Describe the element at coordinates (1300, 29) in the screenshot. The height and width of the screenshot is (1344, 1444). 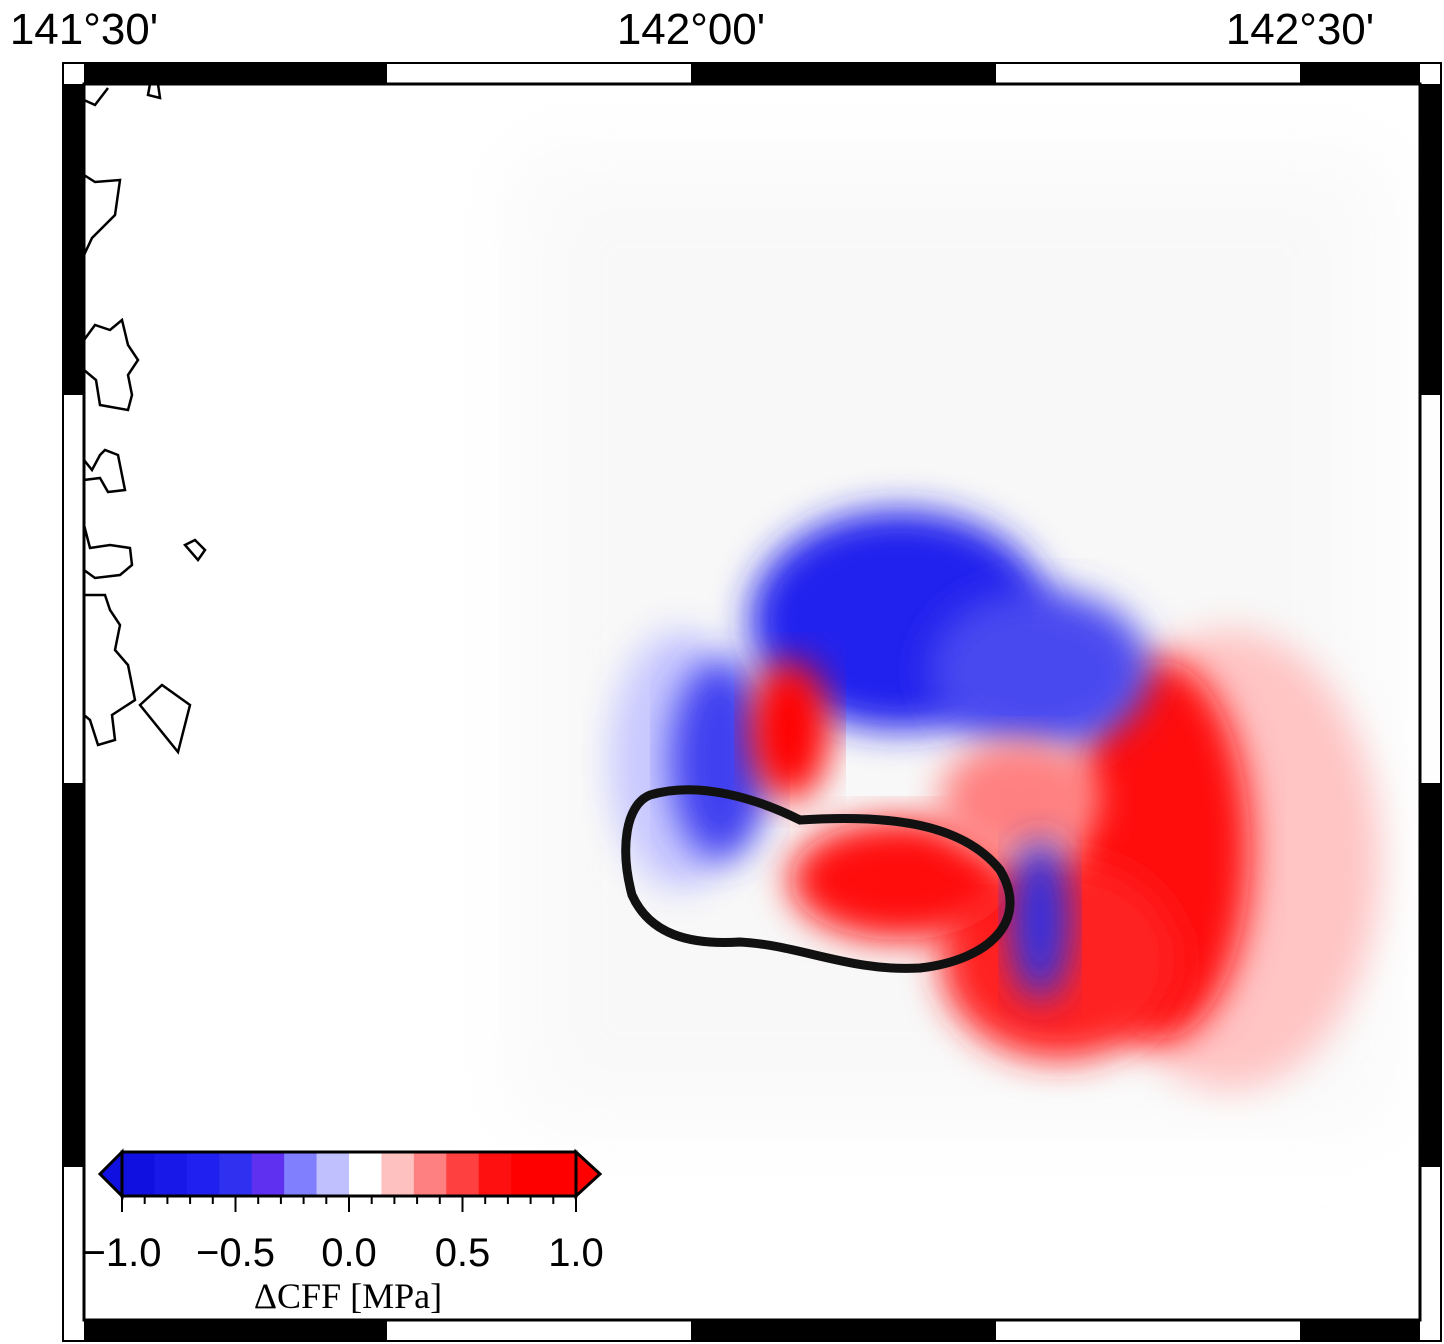
I see `longitude-label: 142°30'` at that location.